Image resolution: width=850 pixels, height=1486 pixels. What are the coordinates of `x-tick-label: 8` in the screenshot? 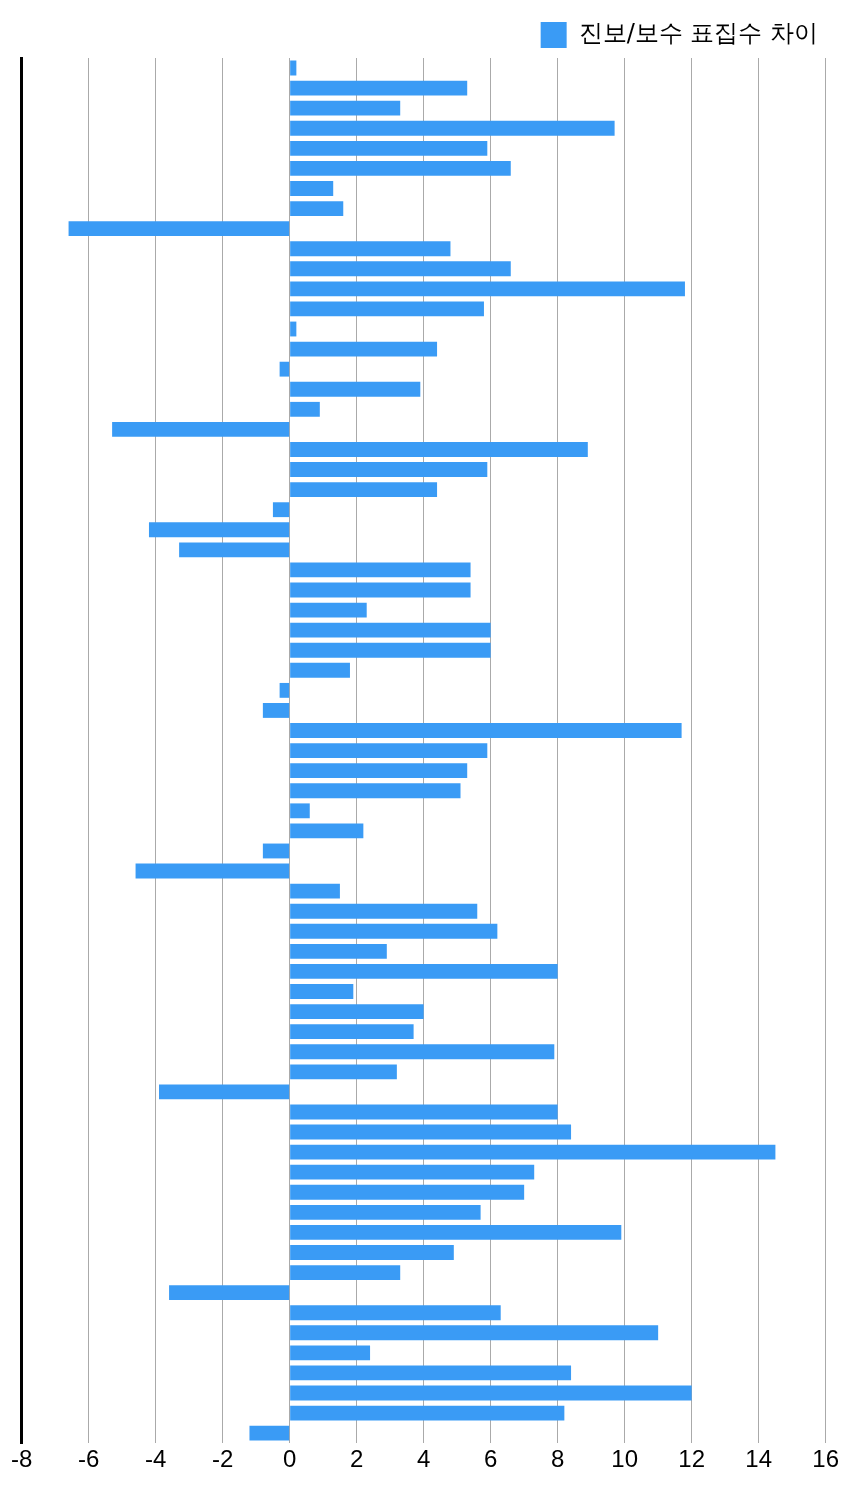 It's located at (557, 1459).